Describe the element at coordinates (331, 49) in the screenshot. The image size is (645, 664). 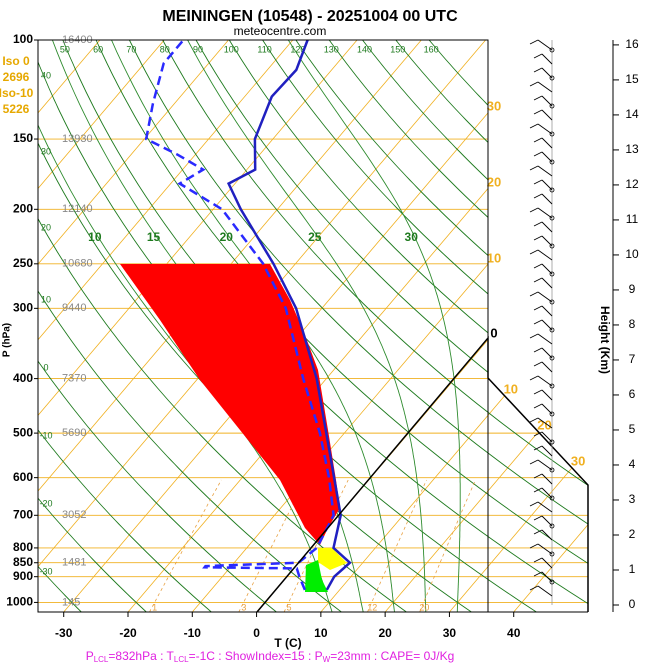
I see `dry-adiabat-label: 130` at that location.